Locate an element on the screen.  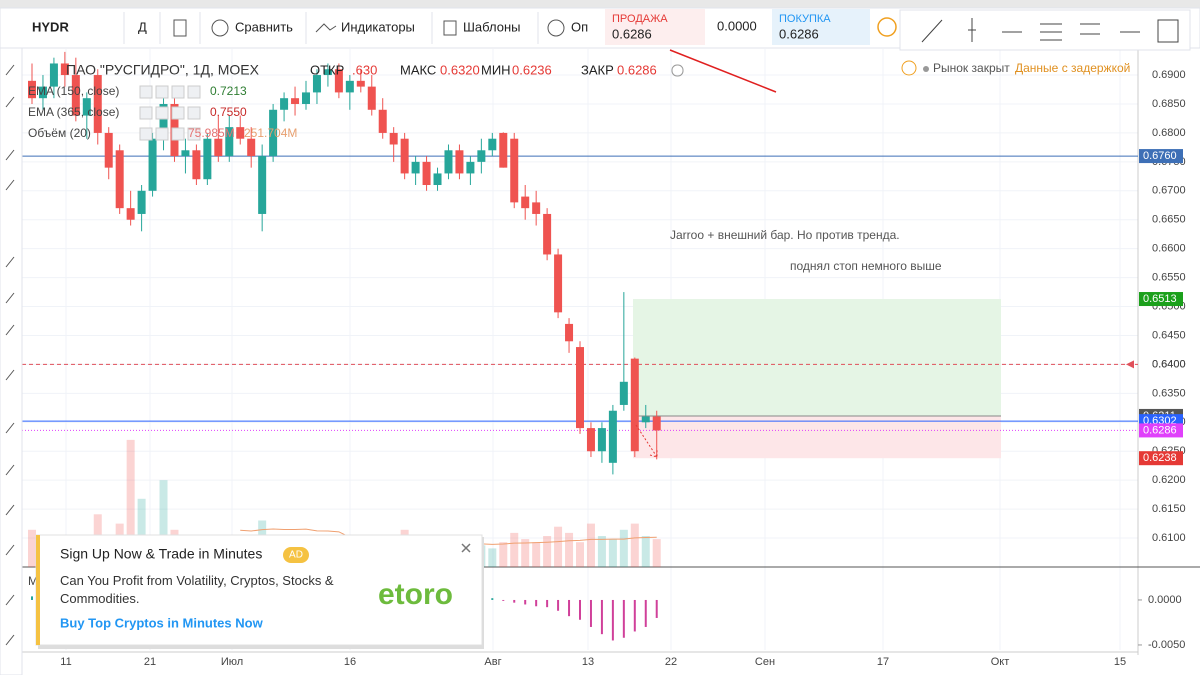
x-tick-label: 13 is located at coordinates (588, 662).